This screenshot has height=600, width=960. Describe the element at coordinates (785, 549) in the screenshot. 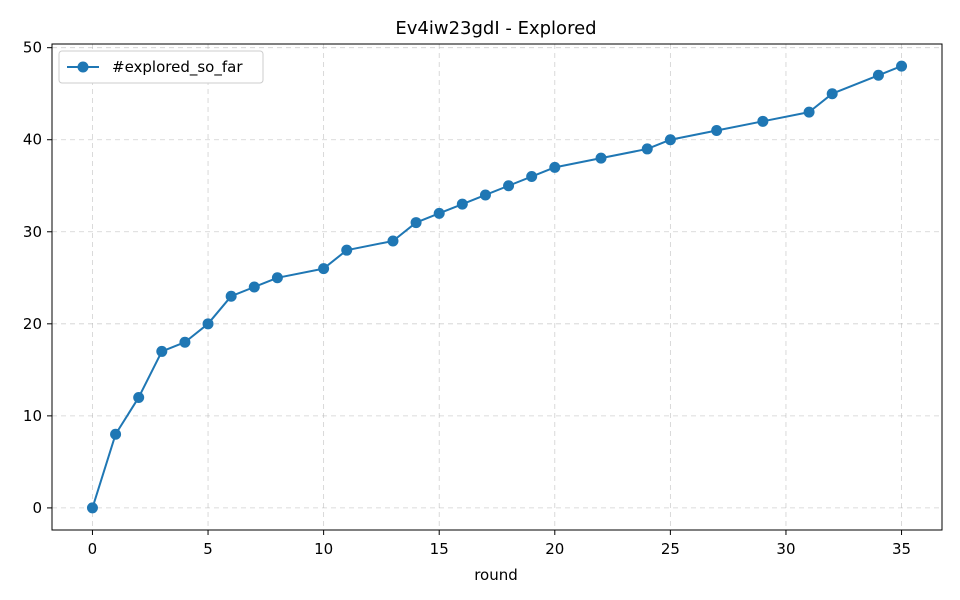

I see `x-tick-label: 30` at that location.